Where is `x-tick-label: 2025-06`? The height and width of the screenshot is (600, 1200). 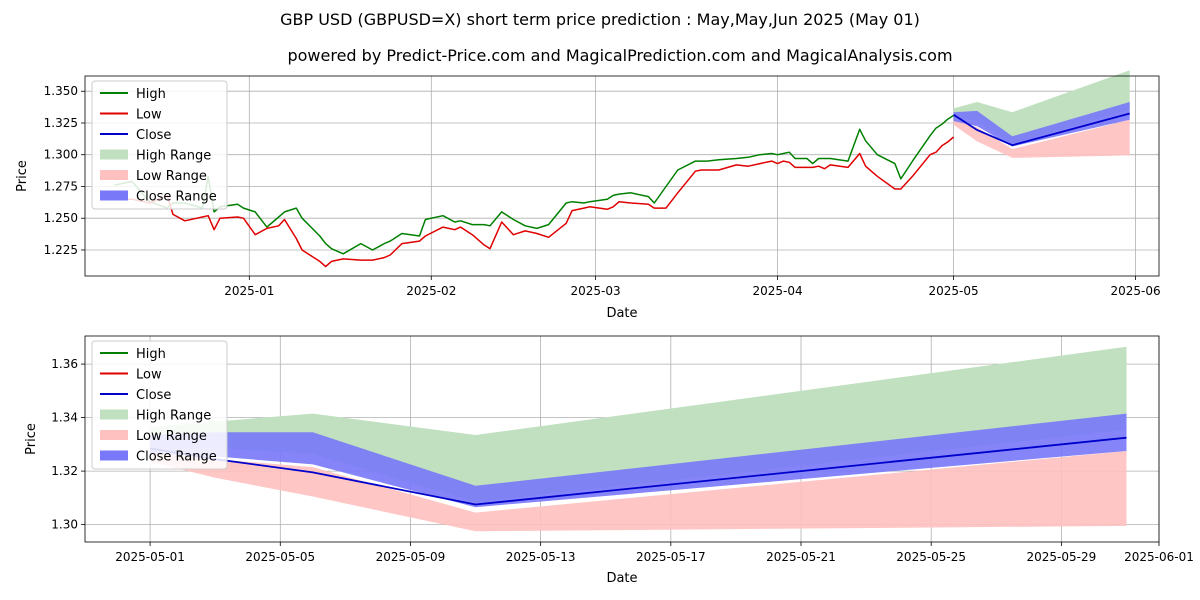
x-tick-label: 2025-06 is located at coordinates (1135, 291).